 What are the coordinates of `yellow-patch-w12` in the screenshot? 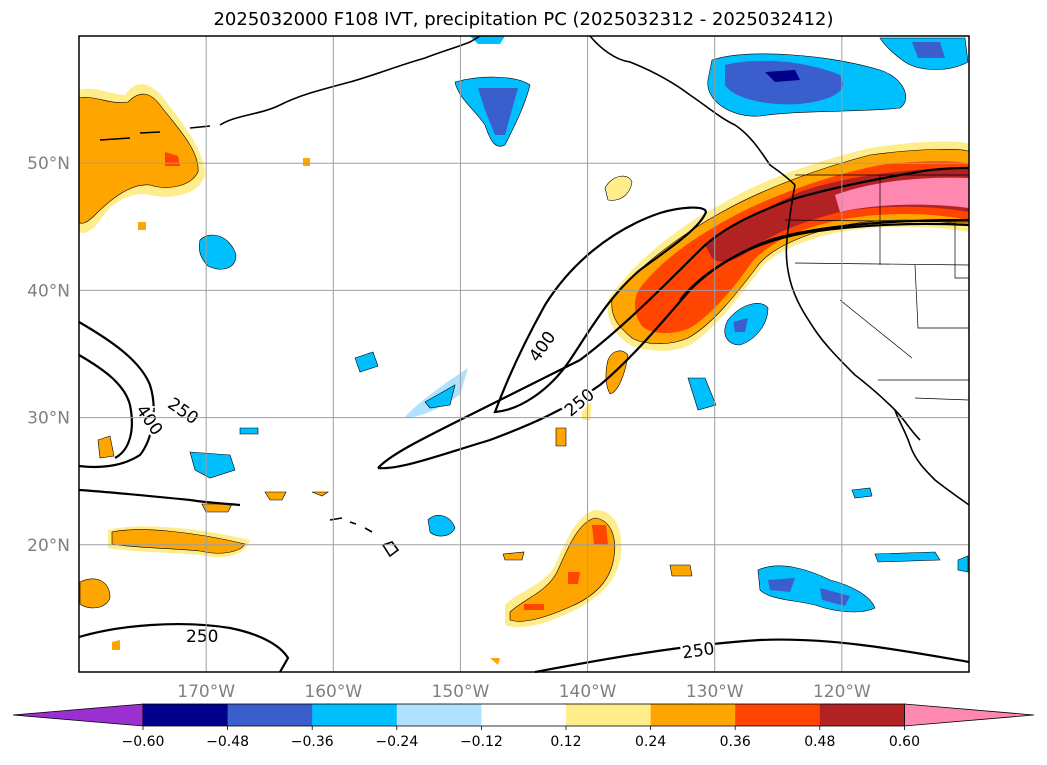 It's located at (142, 226).